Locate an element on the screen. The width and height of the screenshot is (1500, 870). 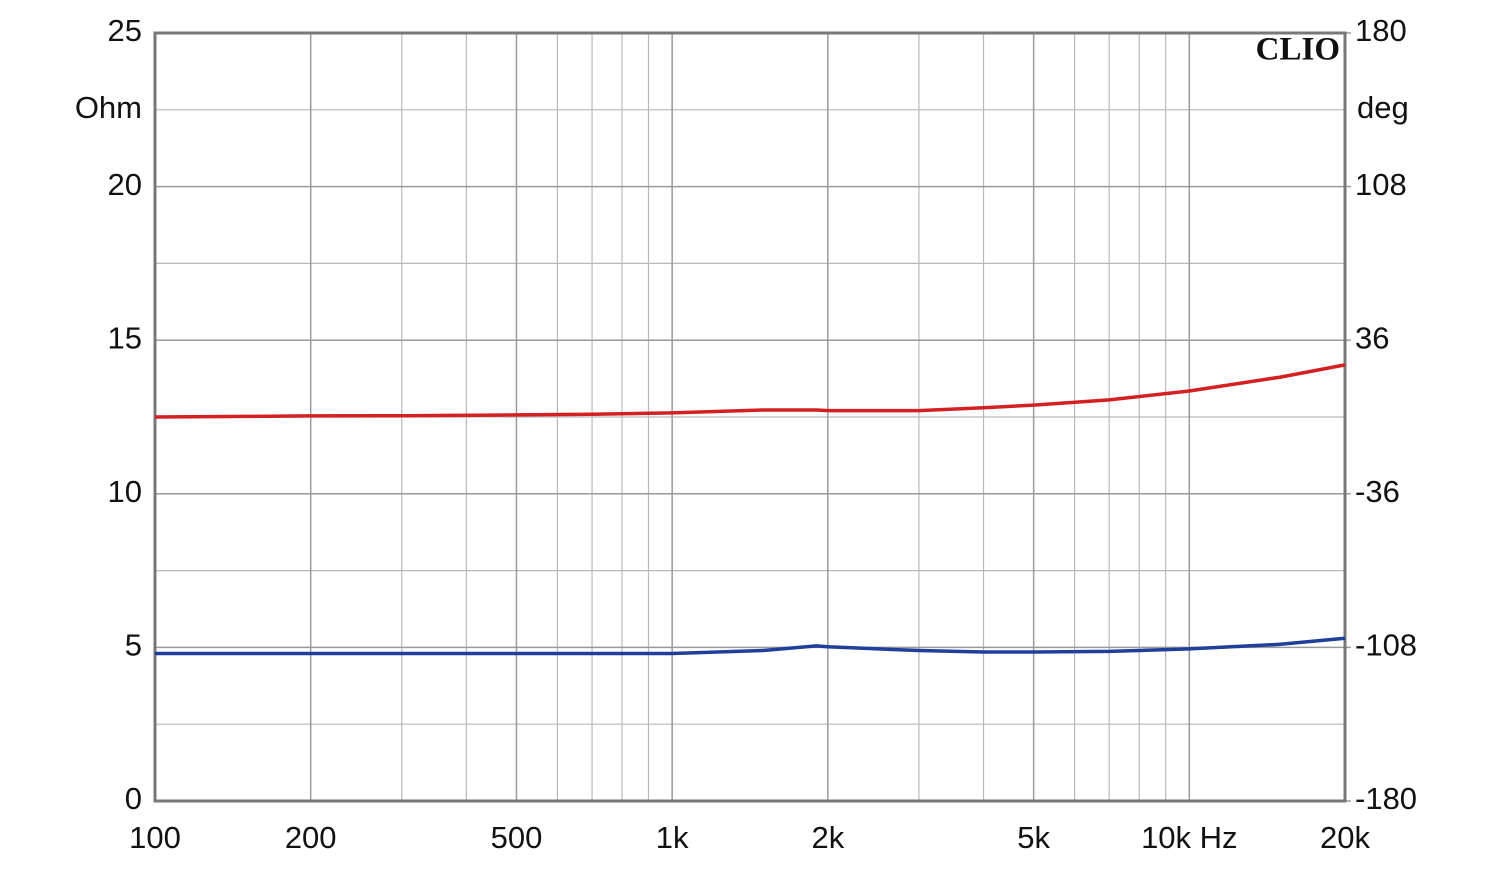
y-axis-label: Ohm is located at coordinates (108, 107).